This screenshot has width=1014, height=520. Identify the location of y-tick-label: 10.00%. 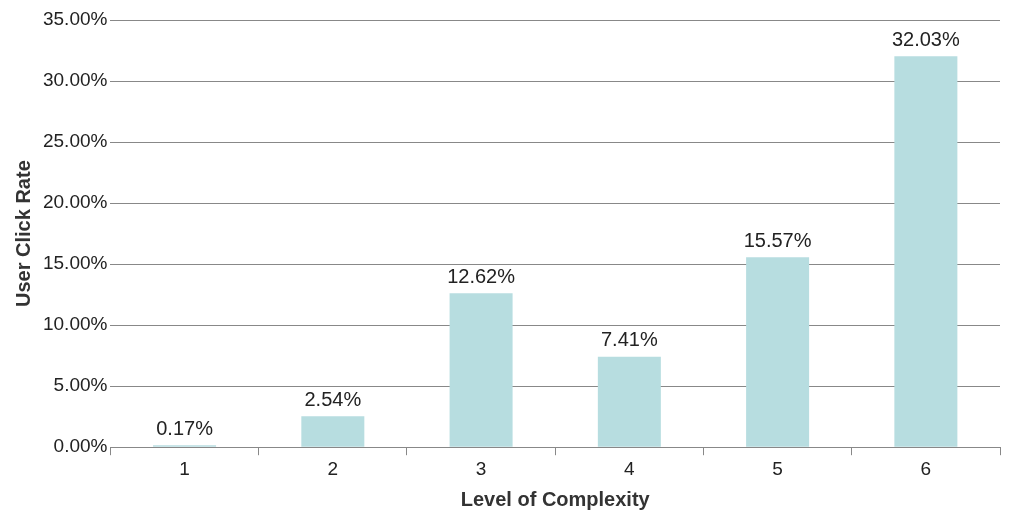
(75, 324).